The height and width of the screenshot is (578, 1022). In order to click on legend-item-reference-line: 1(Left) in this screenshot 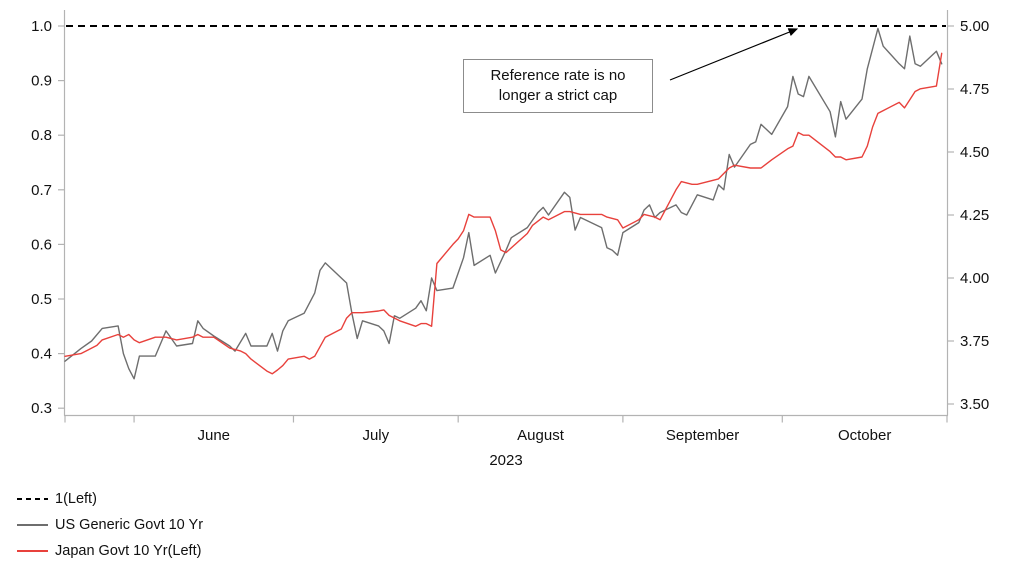, I will do `click(110, 499)`.